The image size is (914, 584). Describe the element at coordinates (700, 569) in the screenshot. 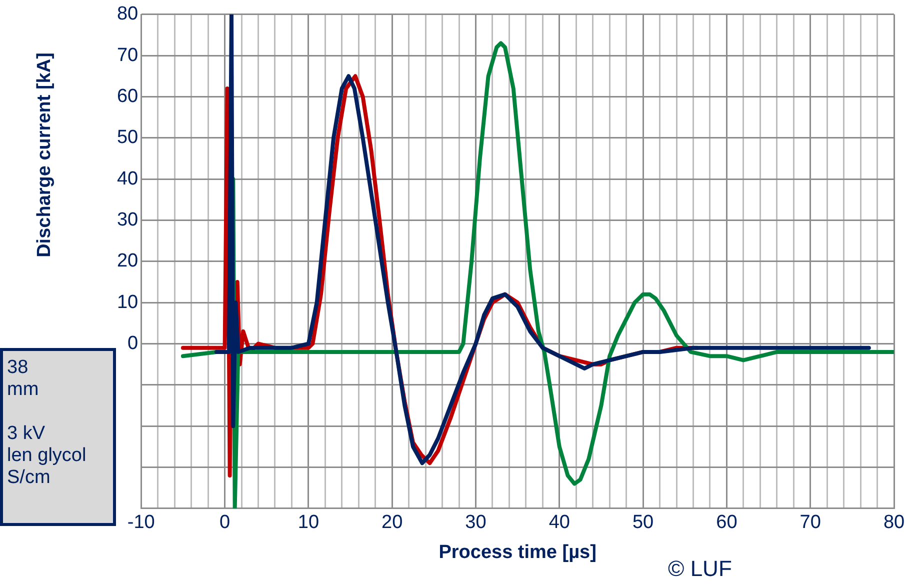

I see `text: © LUF` at that location.